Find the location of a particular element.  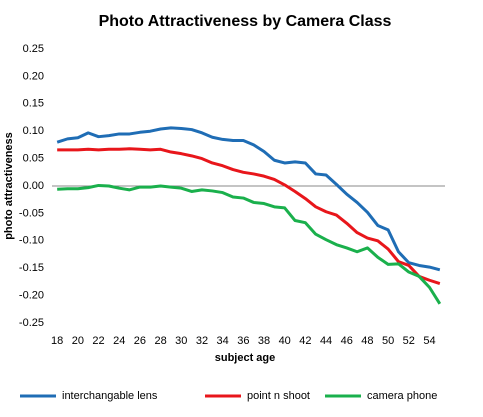

y-tick-label: 0.25 is located at coordinates (33, 49).